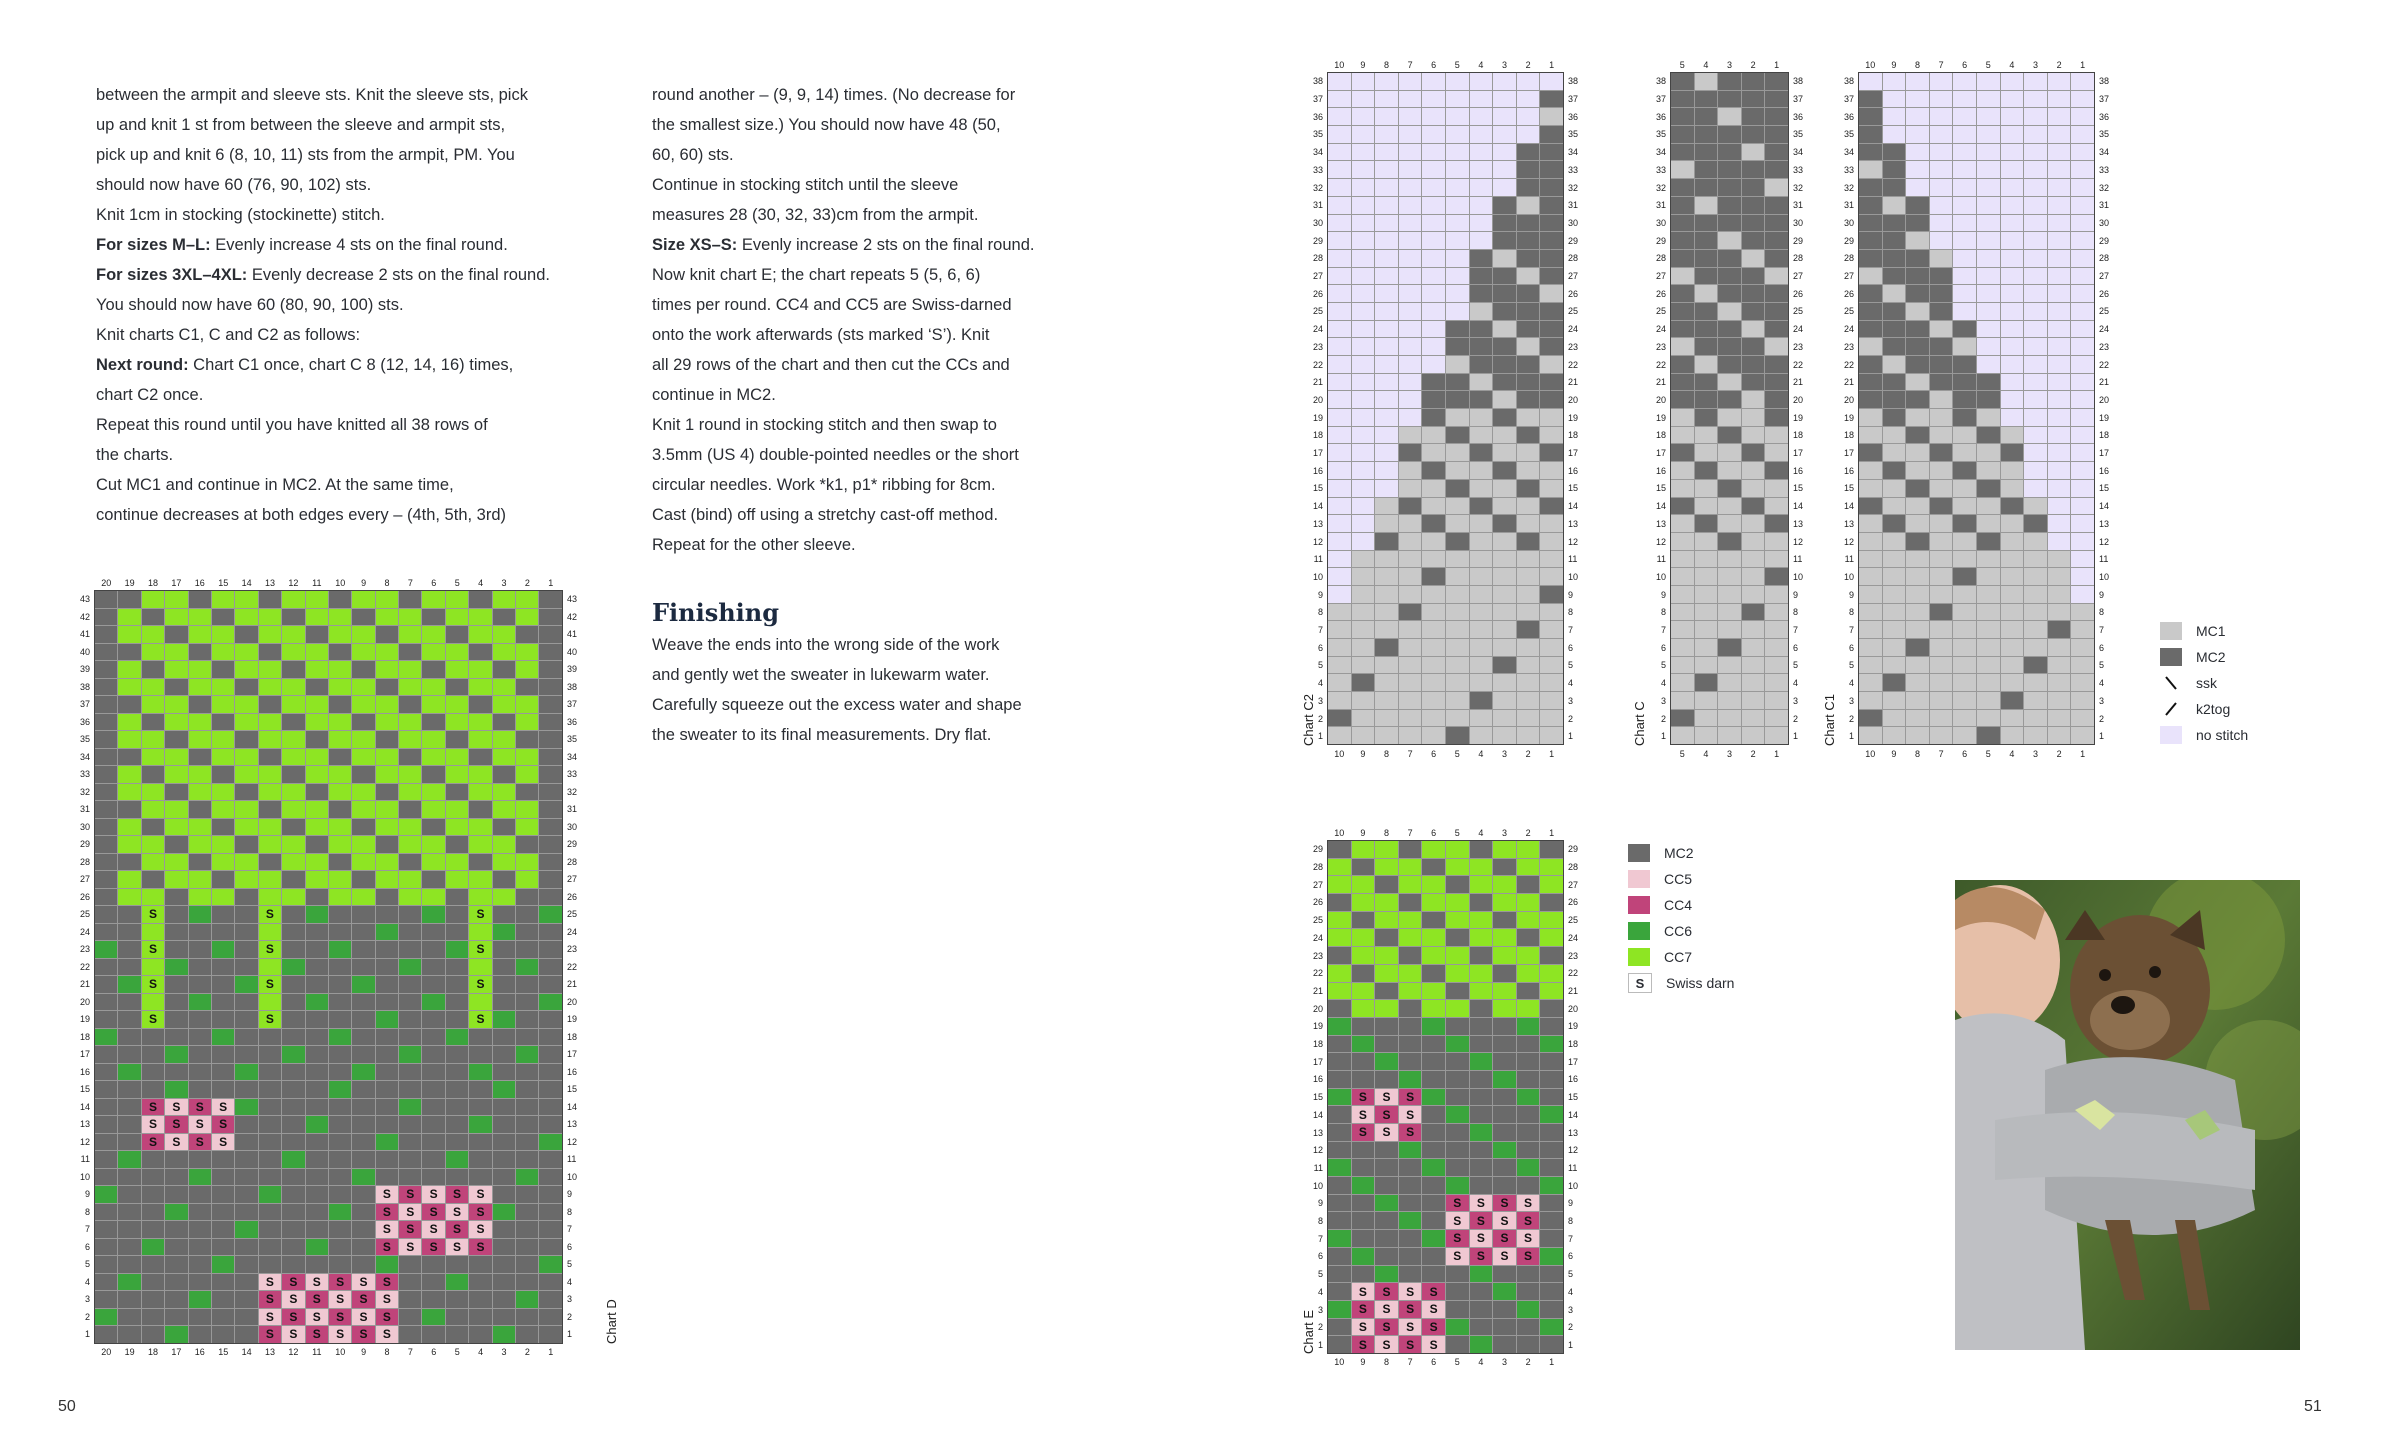 The width and height of the screenshot is (2382, 1446). I want to click on column-number: 3, so click(1729, 753).